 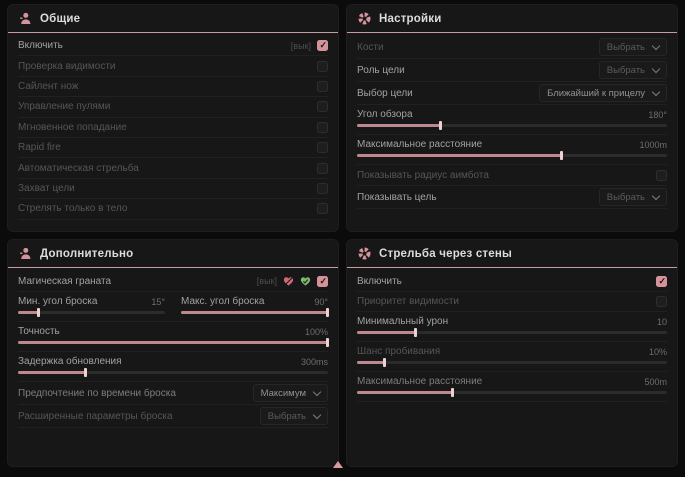 What do you see at coordinates (370, 47) in the screenshot?
I see `row-label: Кости` at bounding box center [370, 47].